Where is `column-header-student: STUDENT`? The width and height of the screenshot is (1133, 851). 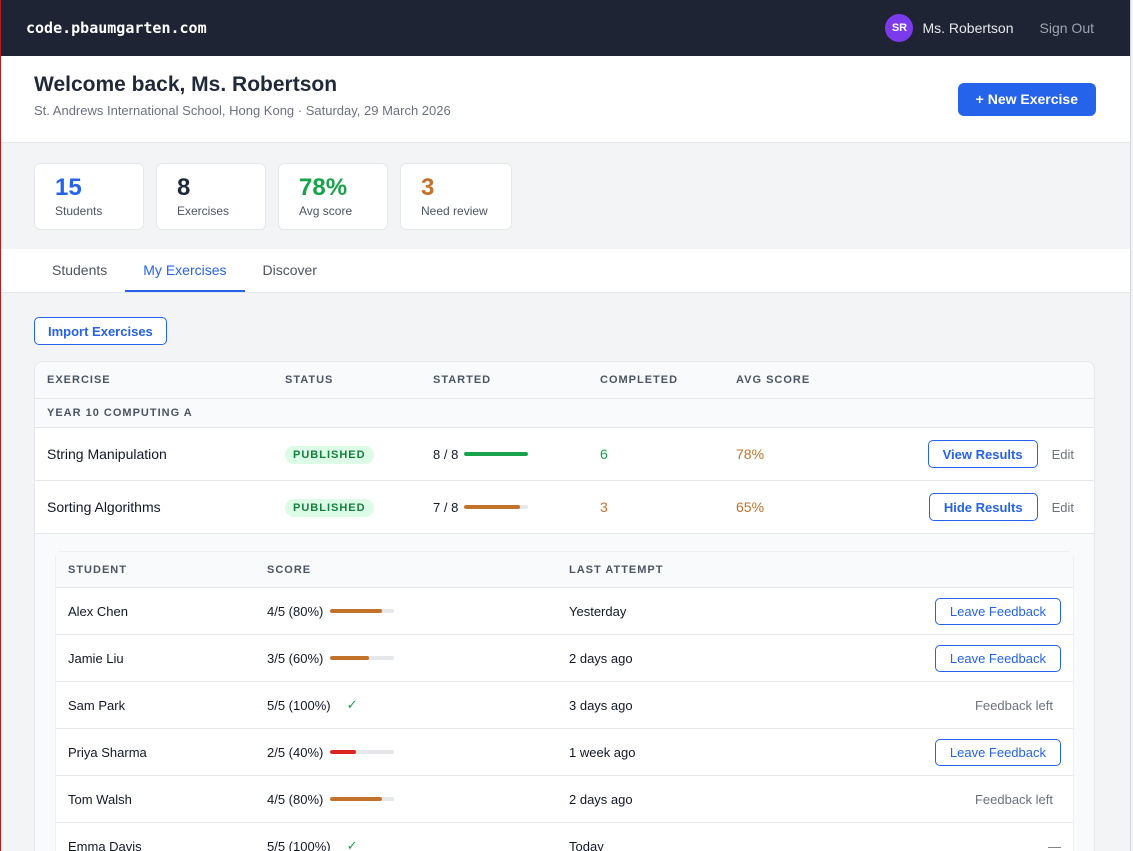
column-header-student: STUDENT is located at coordinates (97, 569).